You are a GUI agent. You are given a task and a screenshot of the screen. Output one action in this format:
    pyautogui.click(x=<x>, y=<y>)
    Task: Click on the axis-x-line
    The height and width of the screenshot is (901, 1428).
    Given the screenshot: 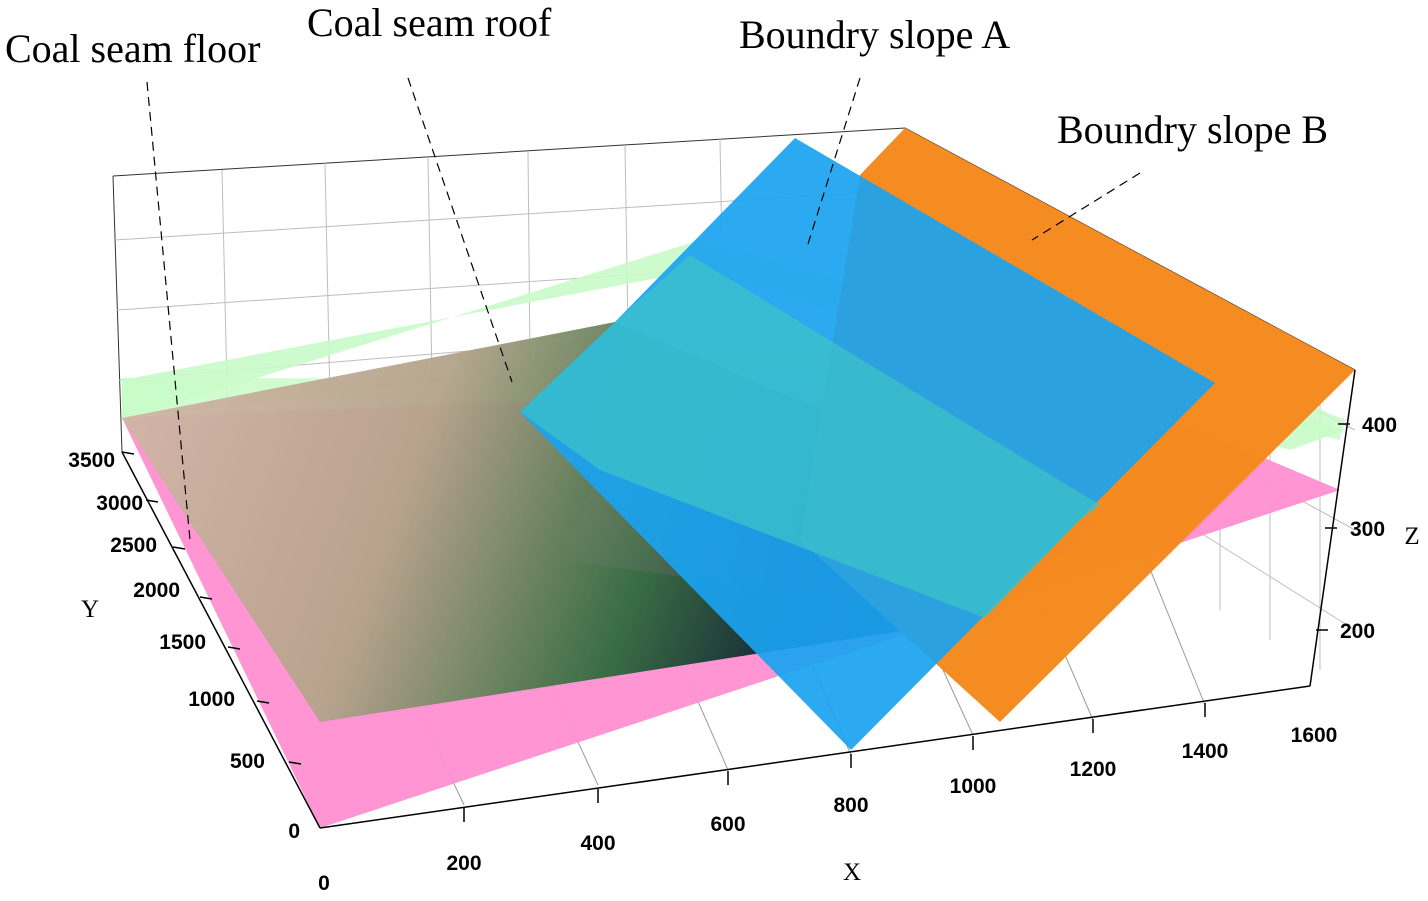 What is the action you would take?
    pyautogui.click(x=815, y=757)
    